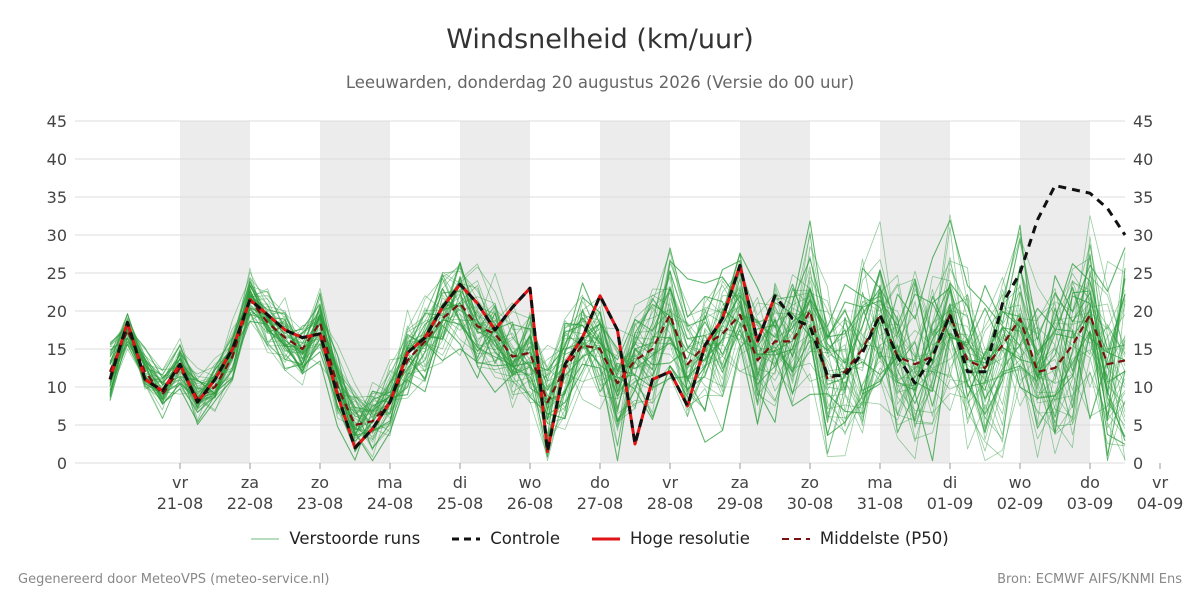  I want to click on x-tick-date: 25-08, so click(460, 503).